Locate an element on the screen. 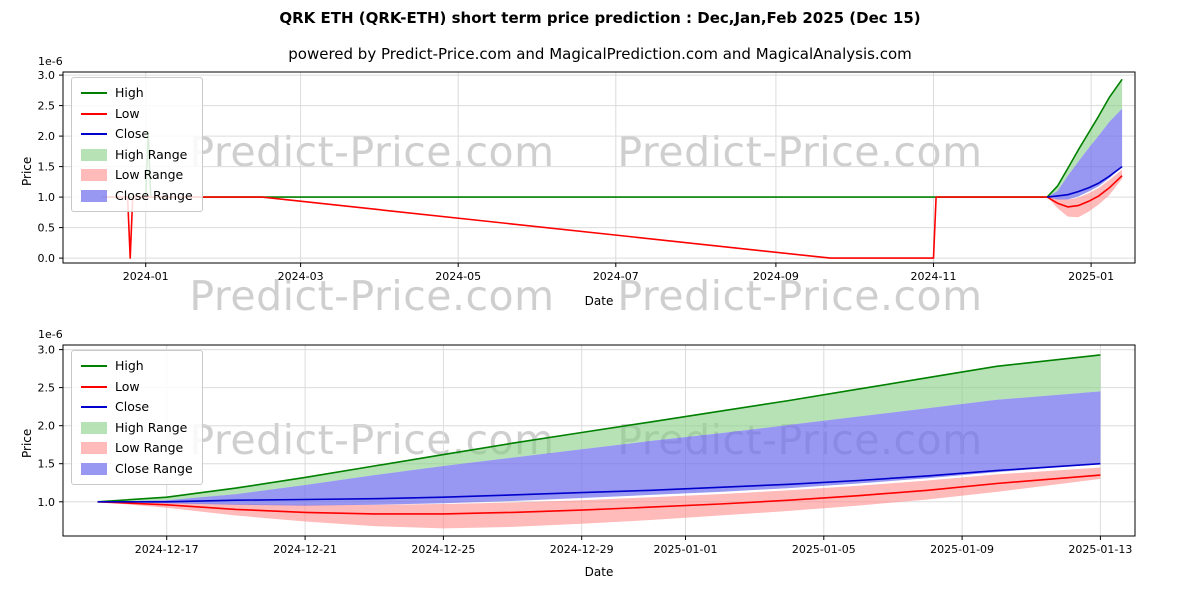 The height and width of the screenshot is (600, 1200). svg-text: 2024-12-17 is located at coordinates (167, 549).